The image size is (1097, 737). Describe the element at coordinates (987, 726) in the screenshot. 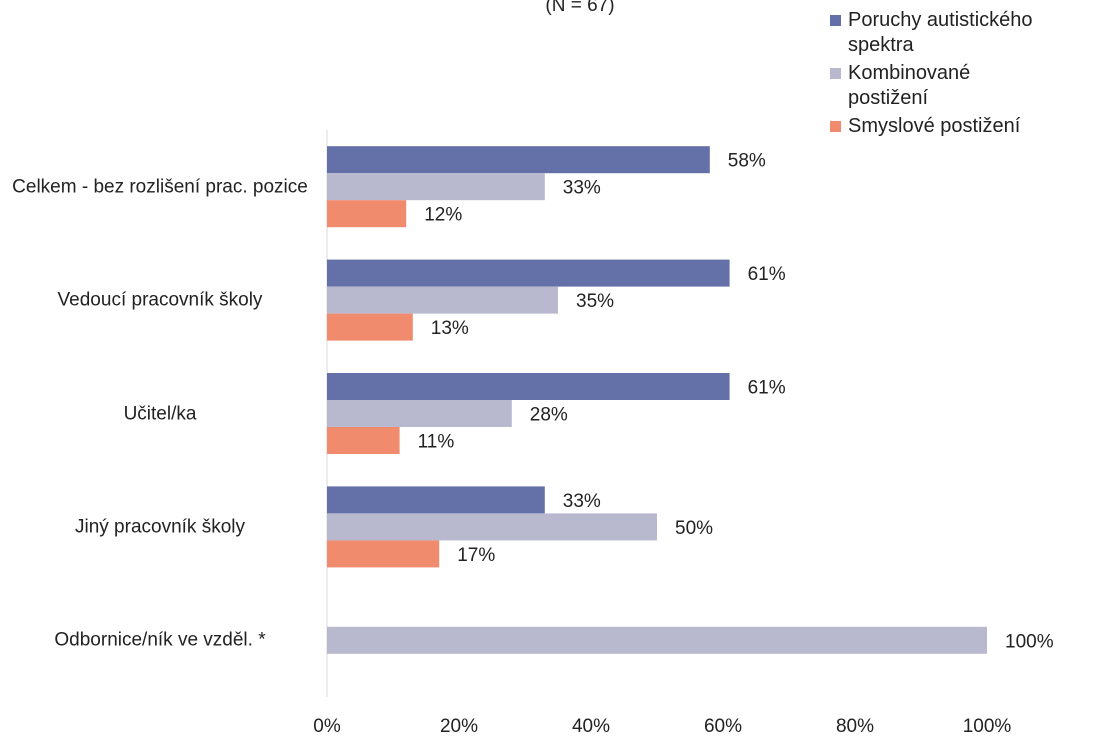

I see `x-tick-label: 100%` at that location.